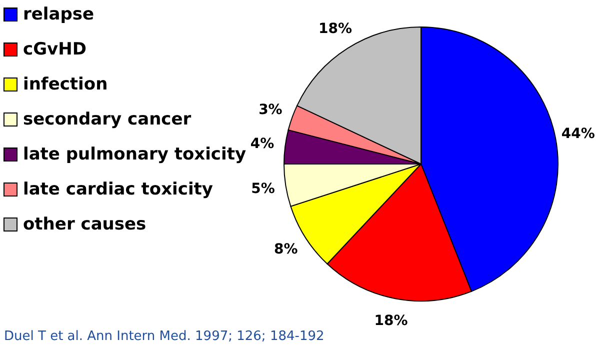 The height and width of the screenshot is (357, 611). I want to click on data-label: 3%, so click(270, 110).